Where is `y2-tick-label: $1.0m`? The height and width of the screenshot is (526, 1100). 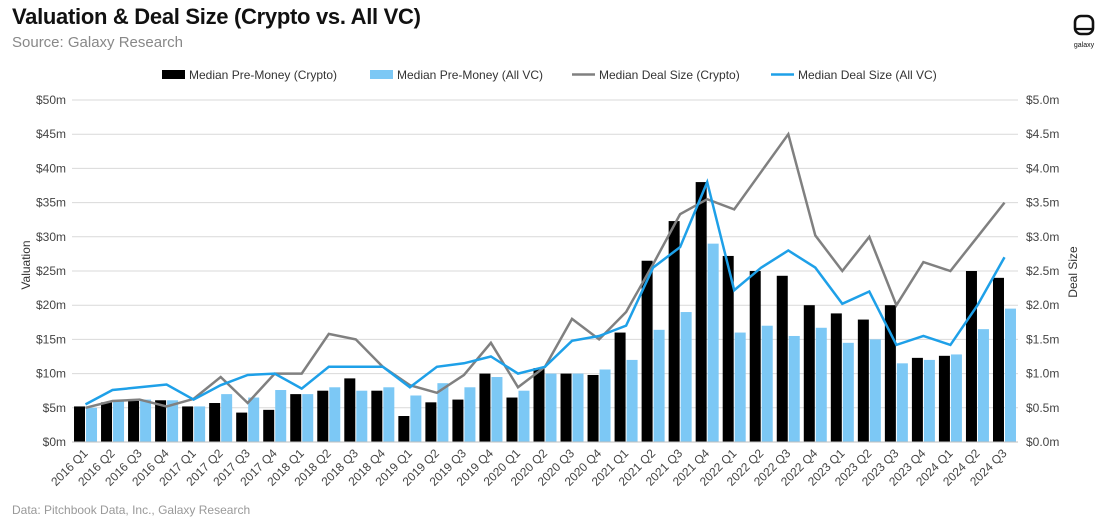
y2-tick-label: $1.0m is located at coordinates (1042, 374).